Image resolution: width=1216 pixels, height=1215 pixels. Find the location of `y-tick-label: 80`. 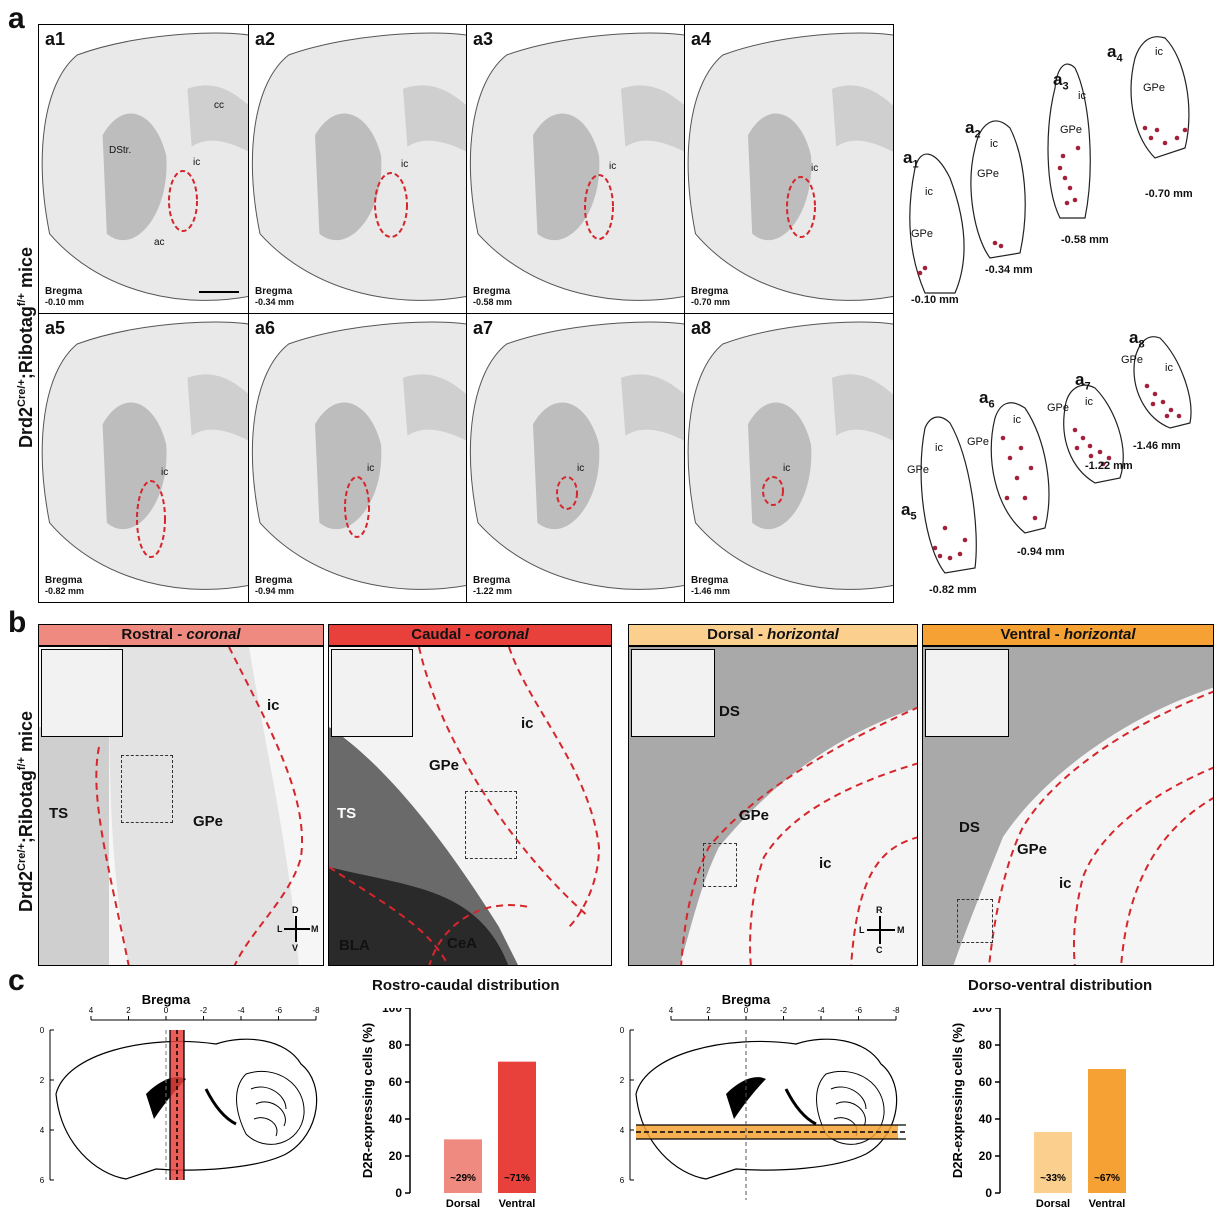

y-tick-label: 80 is located at coordinates (396, 1045).